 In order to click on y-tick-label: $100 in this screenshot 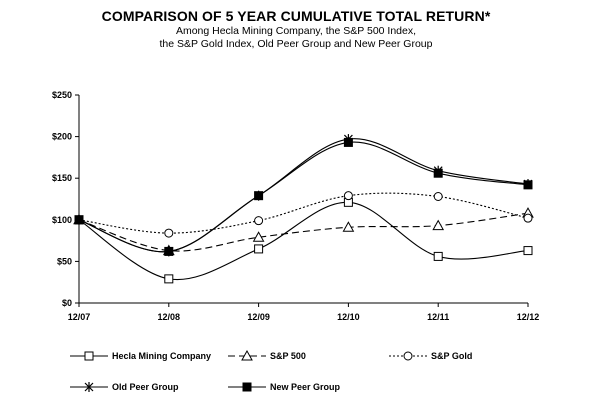, I will do `click(62, 220)`.